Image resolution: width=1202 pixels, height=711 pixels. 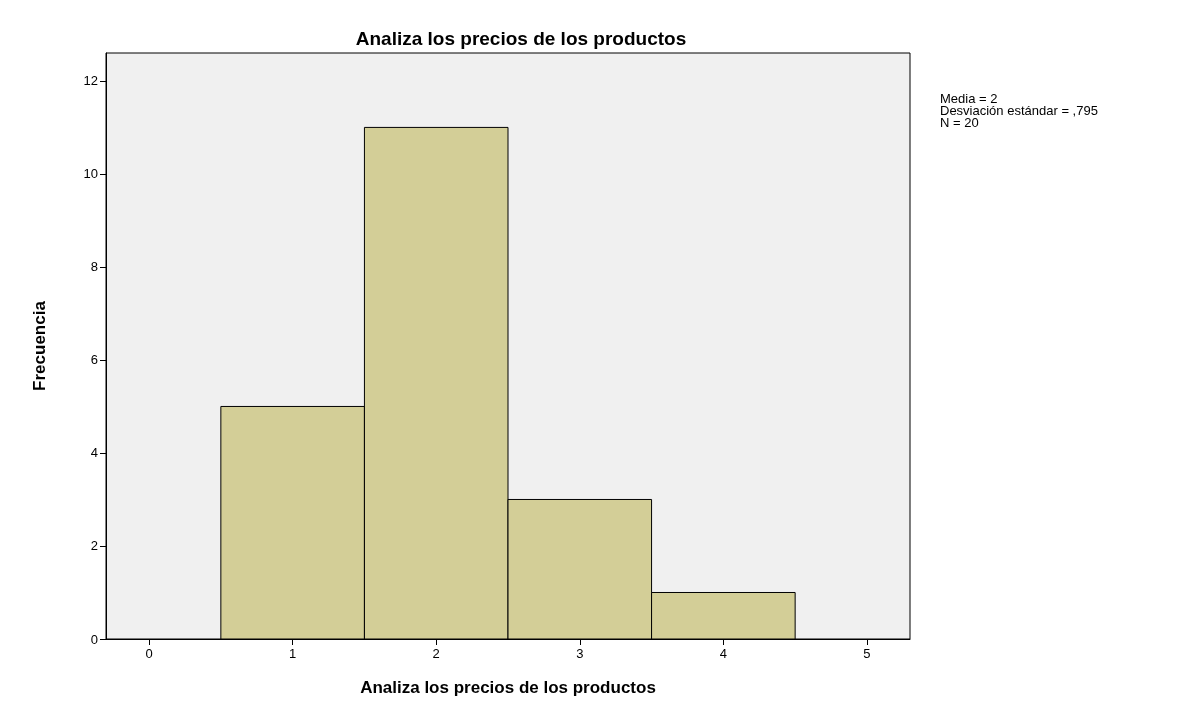 What do you see at coordinates (94, 267) in the screenshot?
I see `y-tick-label: 8` at bounding box center [94, 267].